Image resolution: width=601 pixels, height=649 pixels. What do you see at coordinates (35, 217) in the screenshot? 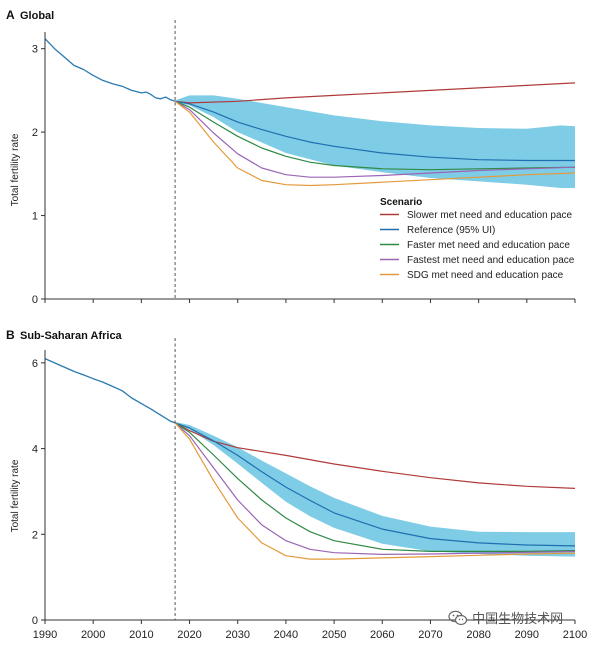
I see `y-tick-label: 1` at bounding box center [35, 217].